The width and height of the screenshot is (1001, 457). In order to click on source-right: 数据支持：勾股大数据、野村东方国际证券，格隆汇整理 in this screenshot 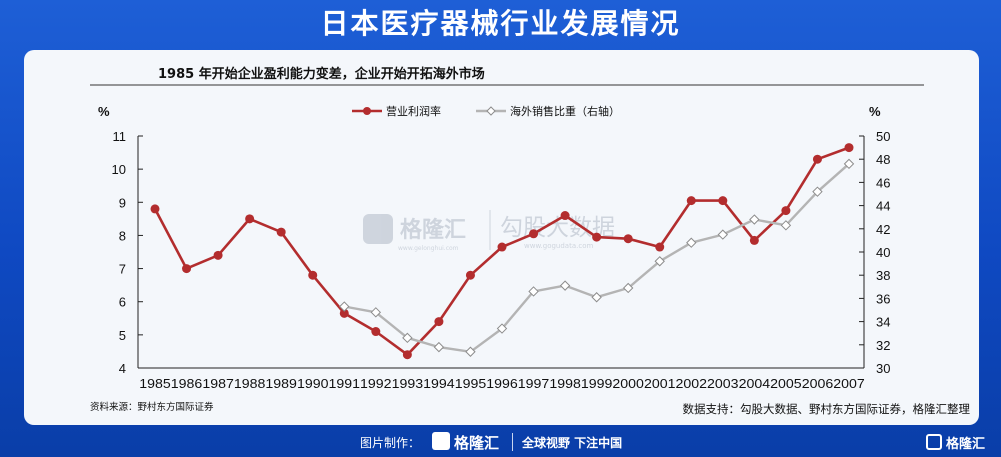, I will do `click(827, 409)`.